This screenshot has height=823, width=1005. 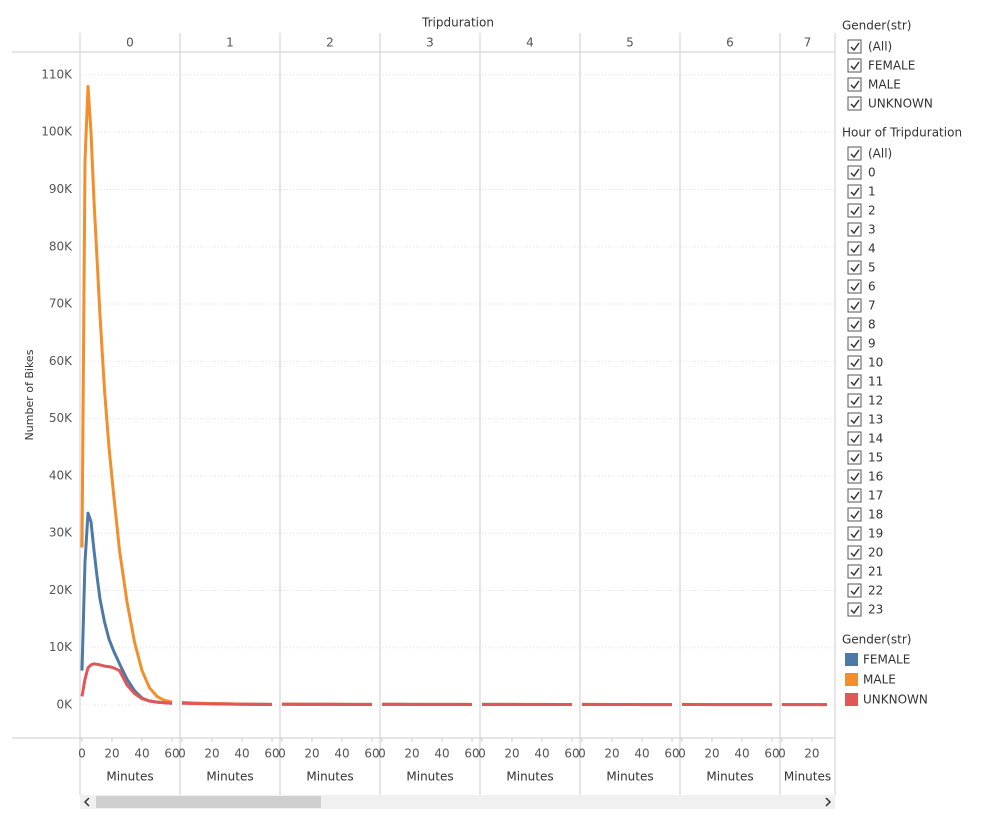 I want to click on filter-option: 1, so click(x=872, y=192).